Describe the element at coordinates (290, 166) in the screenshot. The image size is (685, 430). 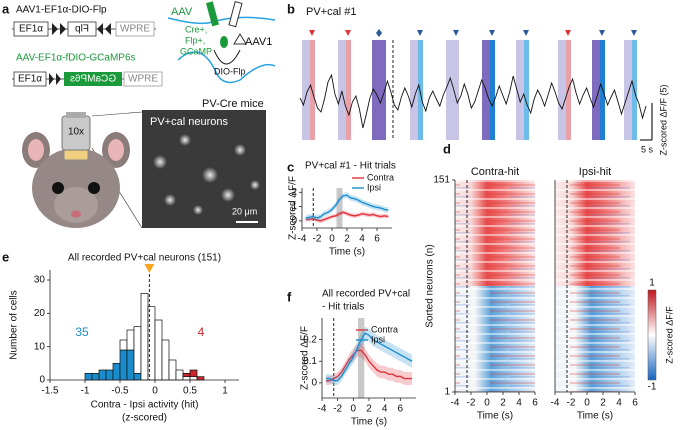
I see `panel-label: c` at that location.